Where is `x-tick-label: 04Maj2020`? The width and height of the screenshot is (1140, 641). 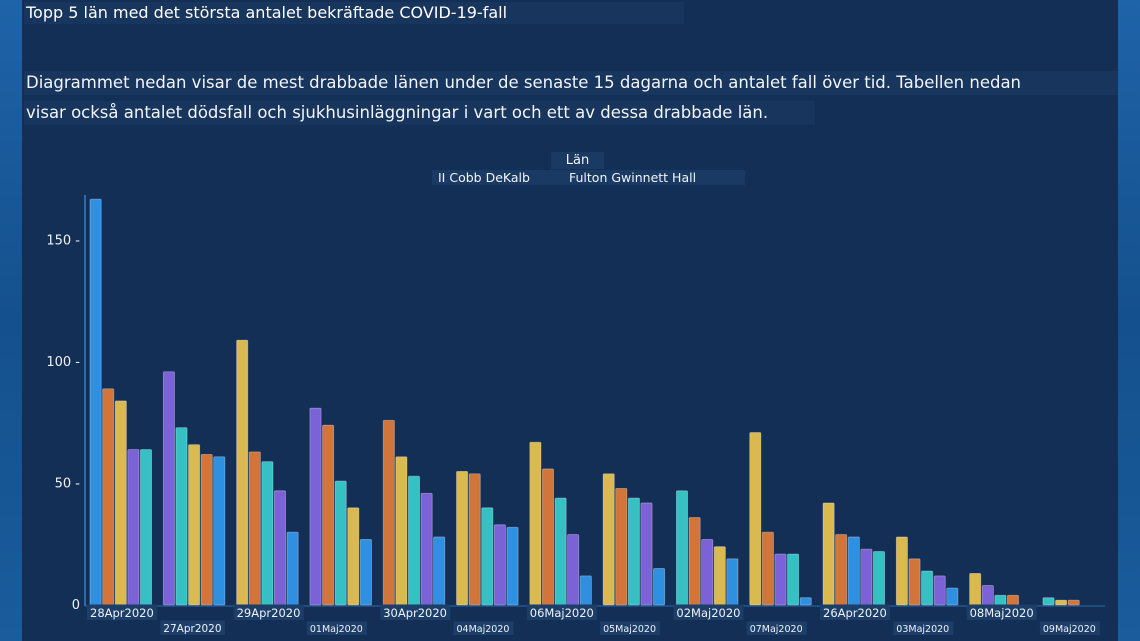 x-tick-label: 04Maj2020 is located at coordinates (483, 629).